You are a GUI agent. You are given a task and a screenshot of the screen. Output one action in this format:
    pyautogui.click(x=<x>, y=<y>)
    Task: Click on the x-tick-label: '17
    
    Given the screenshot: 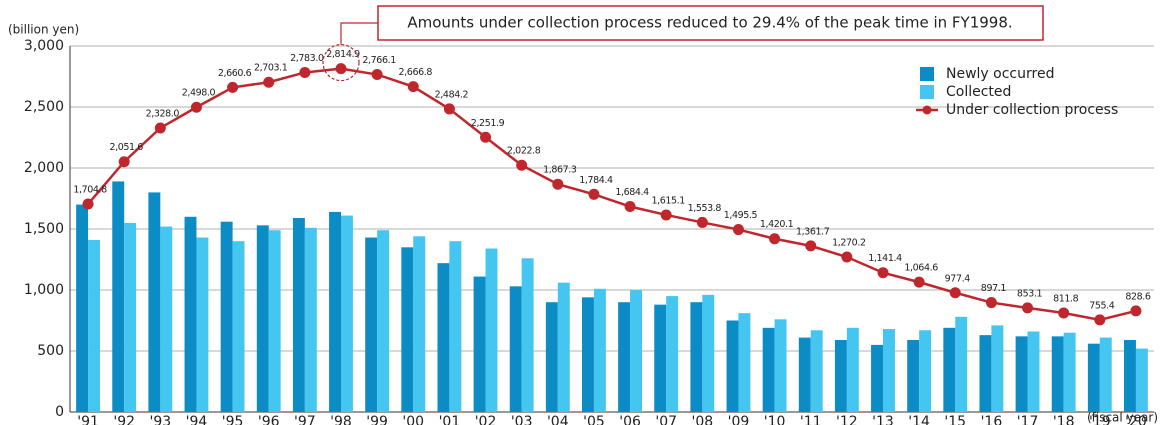 What is the action you would take?
    pyautogui.click(x=1028, y=419)
    